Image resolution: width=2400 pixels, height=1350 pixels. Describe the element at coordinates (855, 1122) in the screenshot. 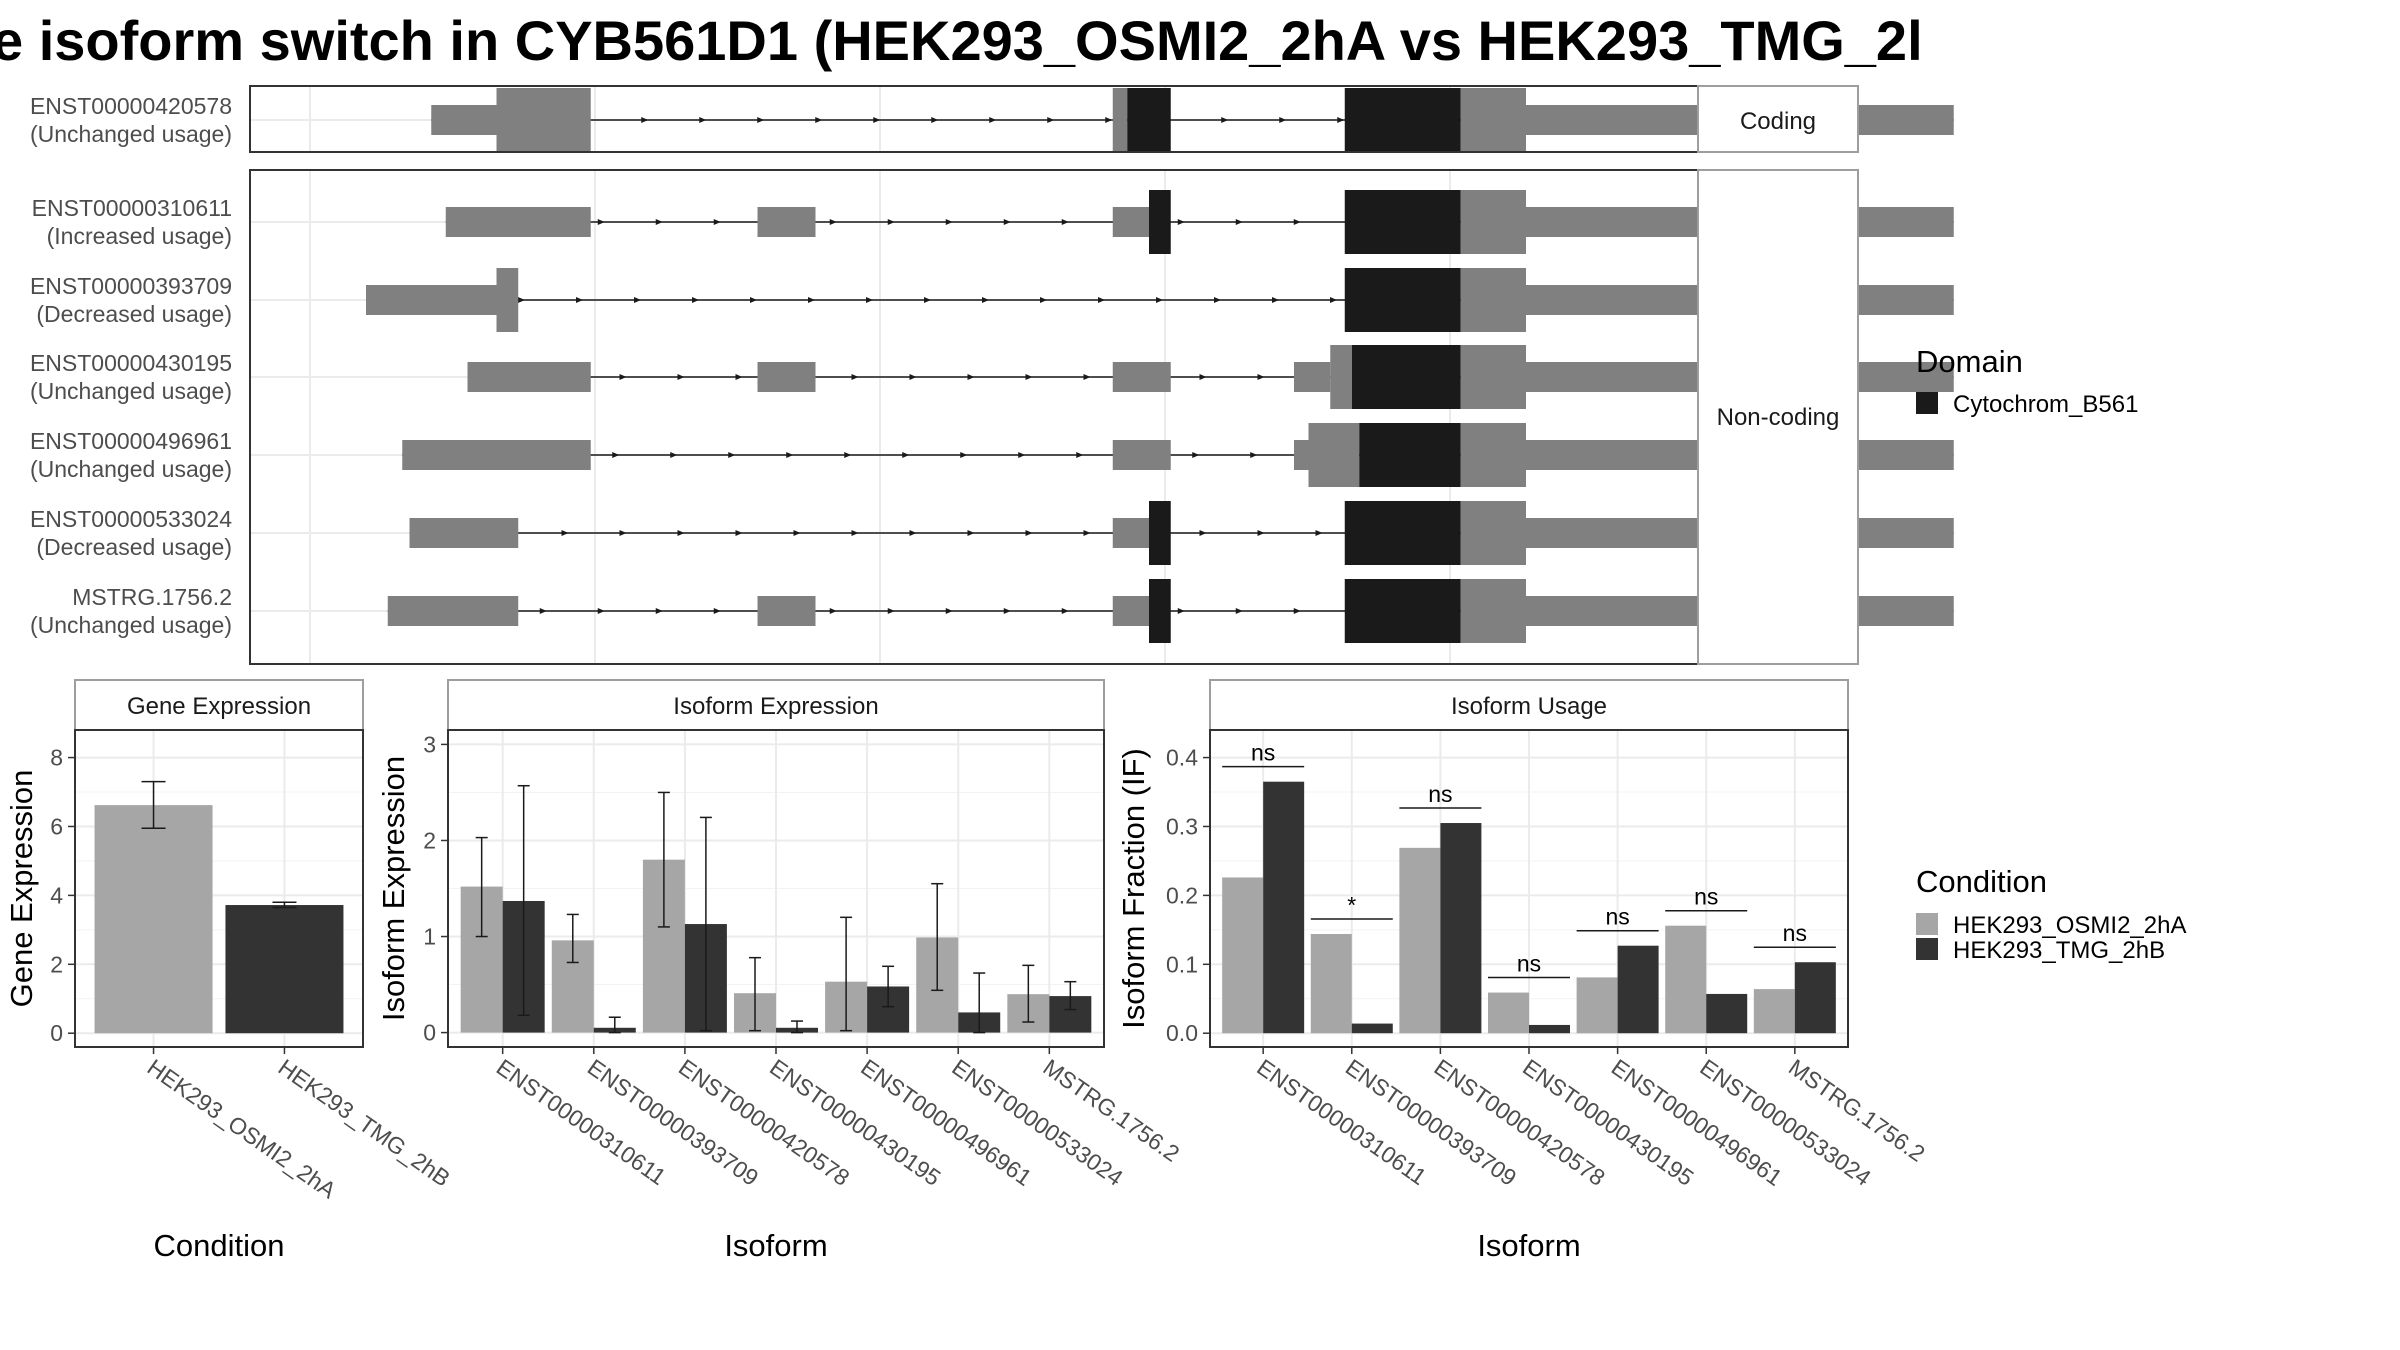

I see `x-tick-label: ENST00000430195` at that location.